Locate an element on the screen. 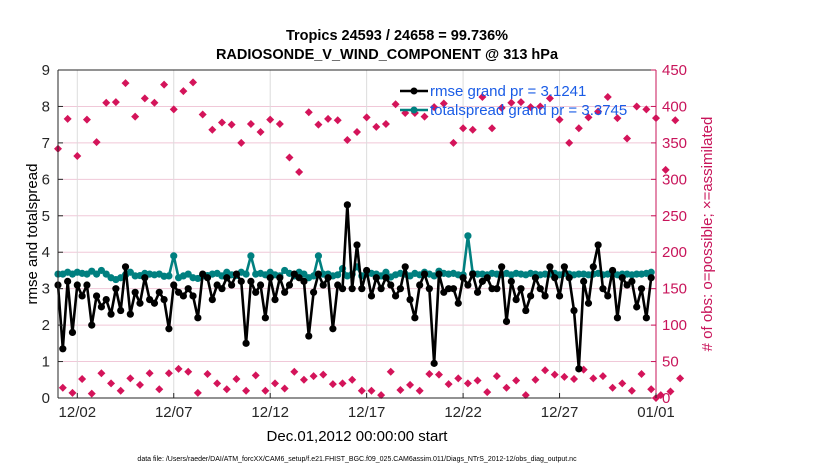  x-tick-label: 12/22 is located at coordinates (463, 412).